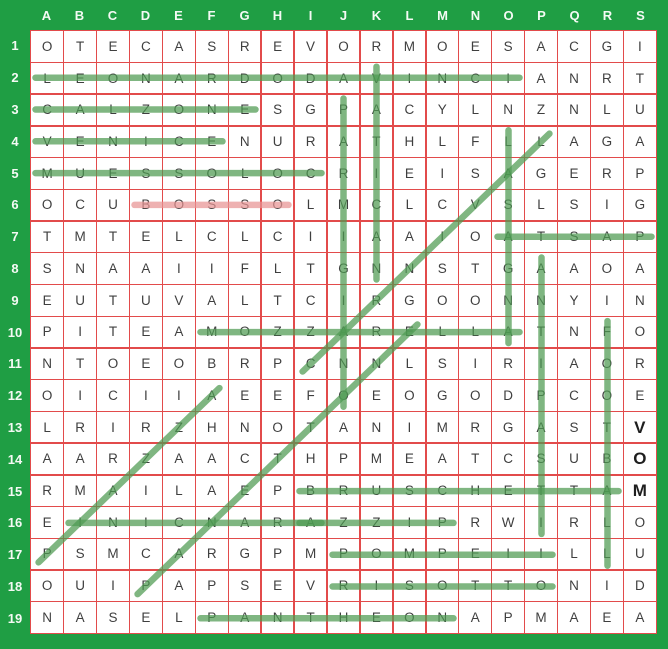 This screenshot has width=668, height=649. I want to click on grid-cell: D, so click(640, 586).